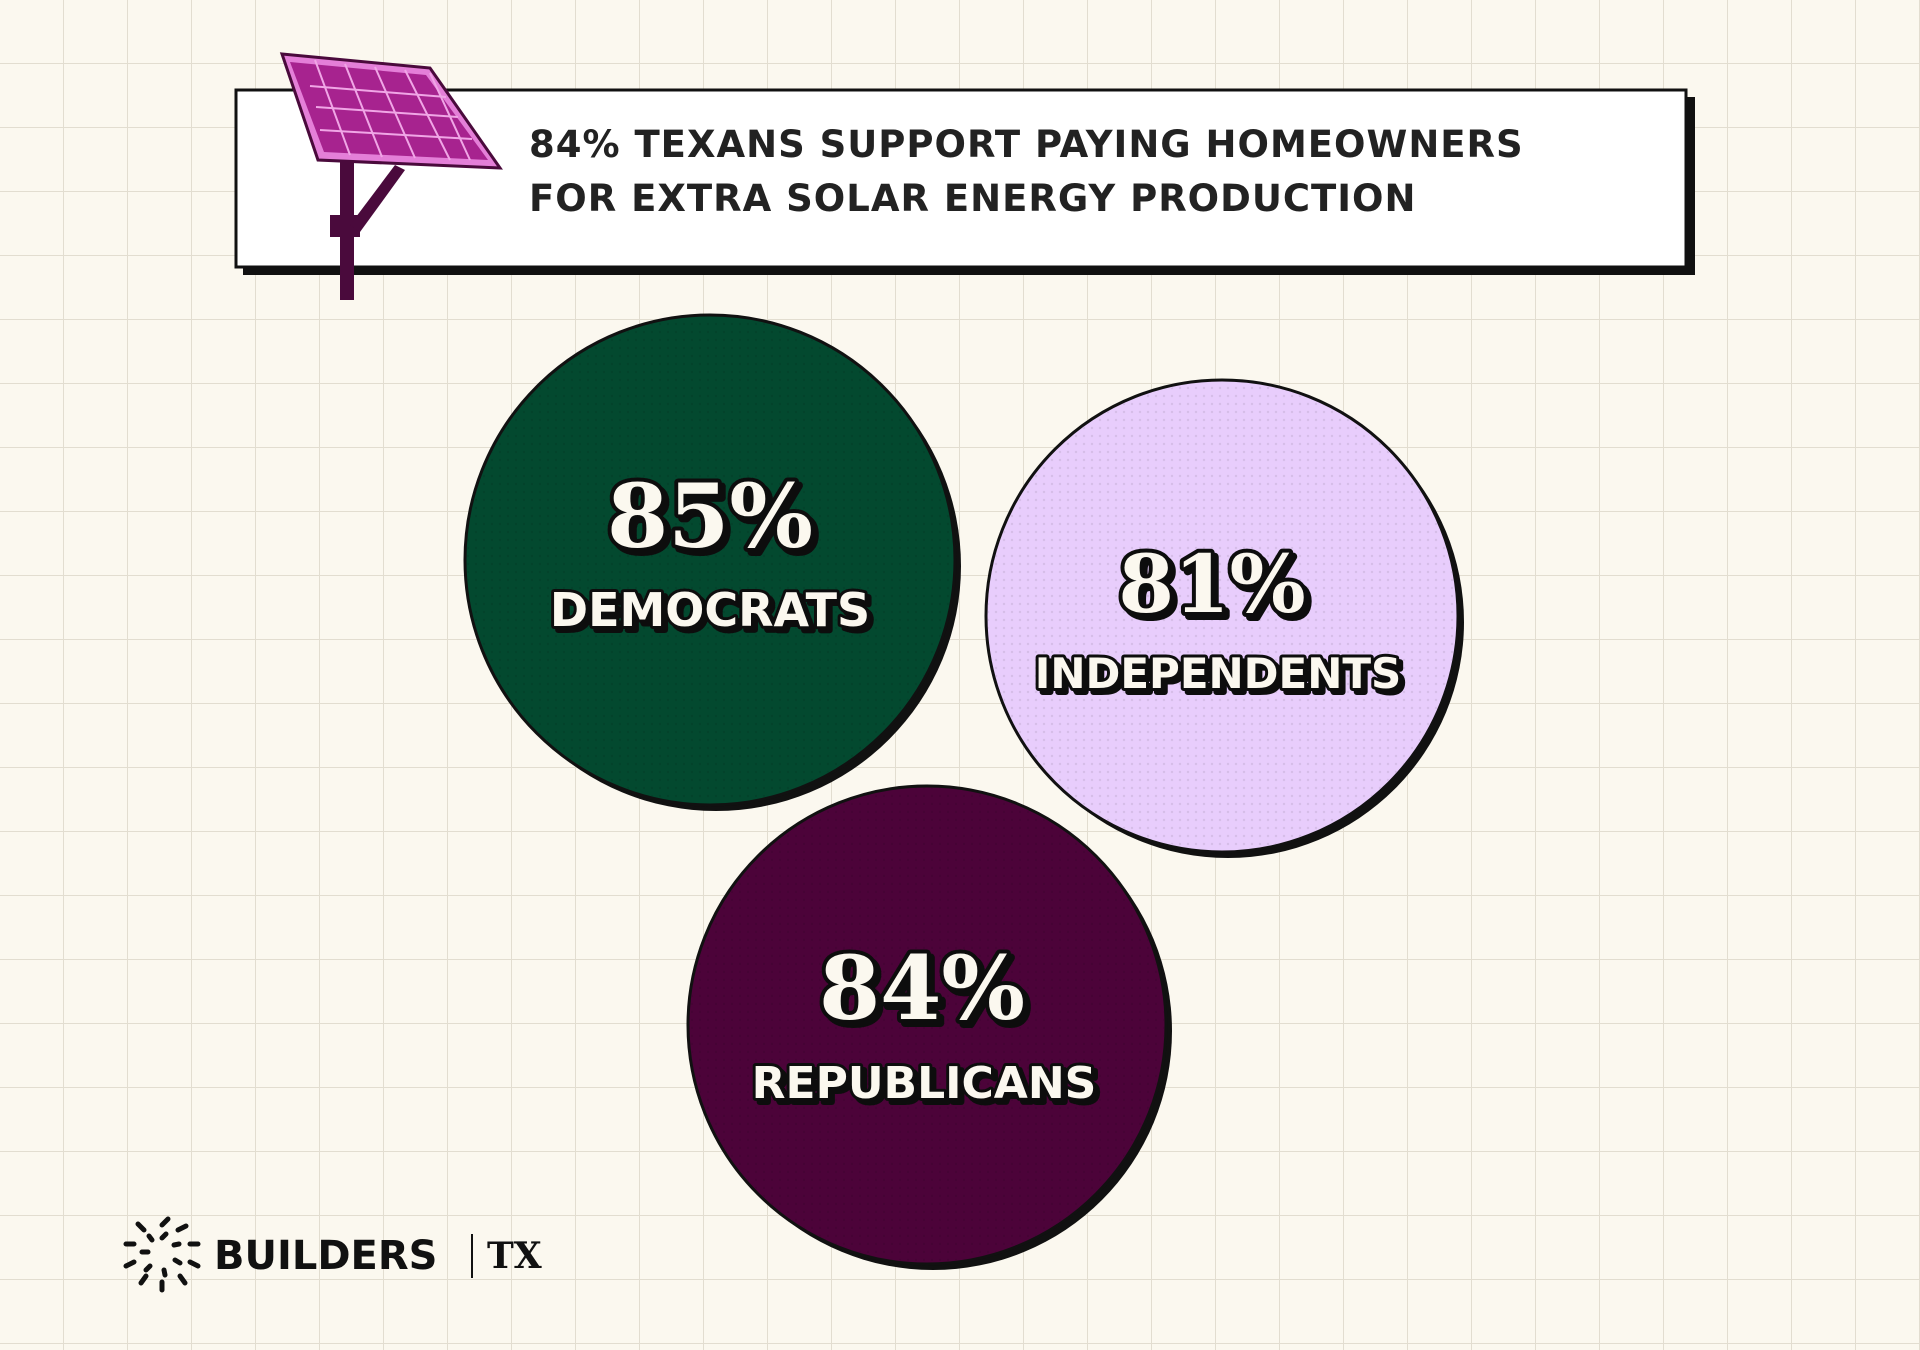 The width and height of the screenshot is (1920, 1350). What do you see at coordinates (325, 1256) in the screenshot?
I see `logo-name: BUILDERS` at bounding box center [325, 1256].